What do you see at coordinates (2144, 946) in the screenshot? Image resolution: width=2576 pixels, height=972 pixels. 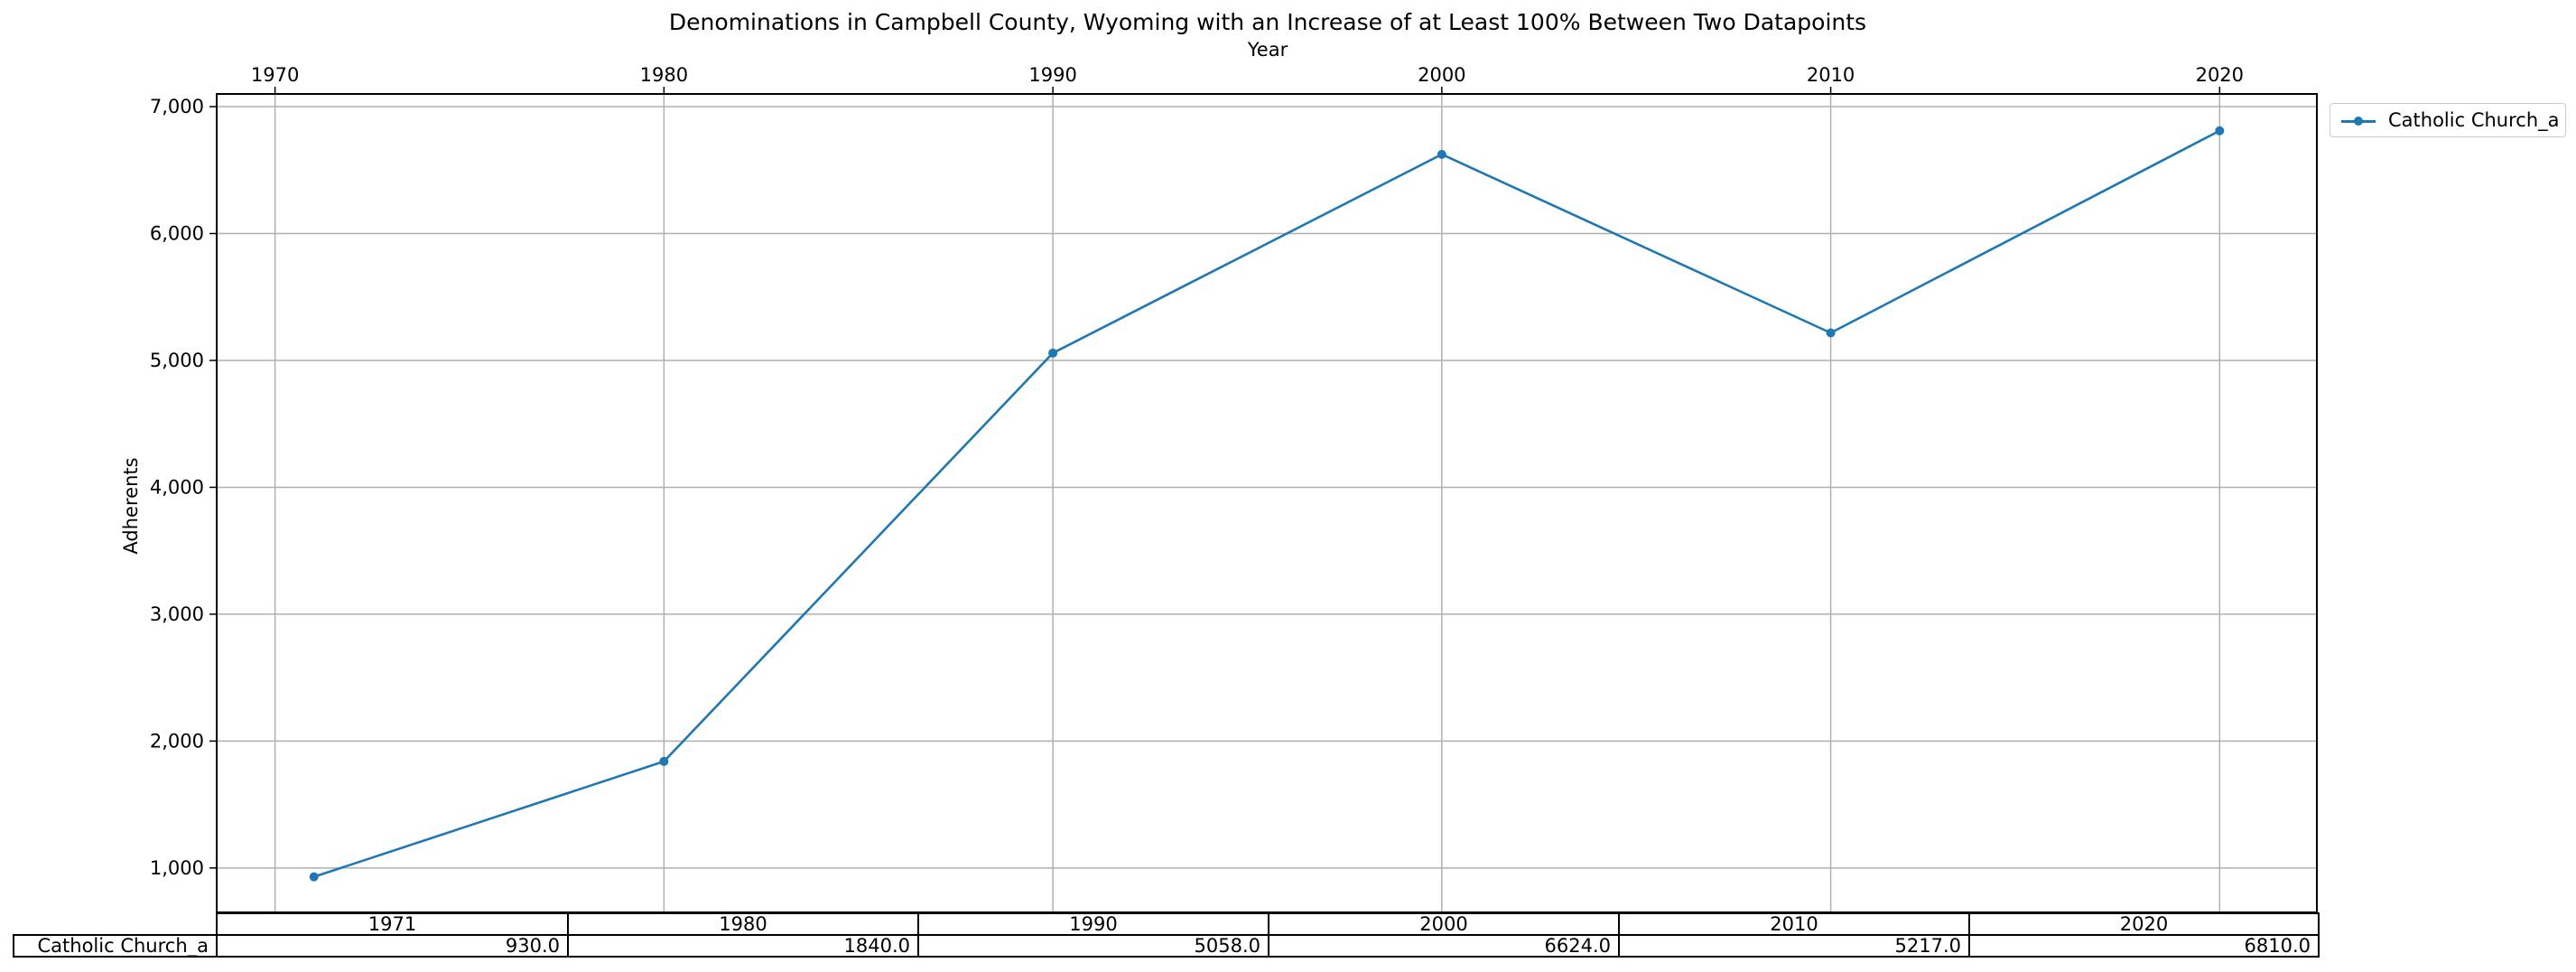 I see `table-cell: 6810.0` at bounding box center [2144, 946].